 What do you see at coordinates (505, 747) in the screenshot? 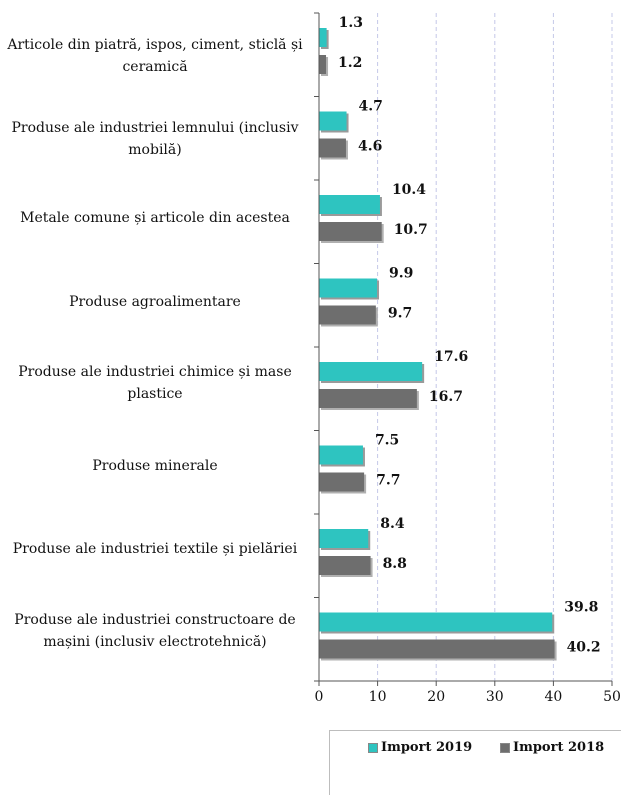
I see `legend-swatch-2018` at bounding box center [505, 747].